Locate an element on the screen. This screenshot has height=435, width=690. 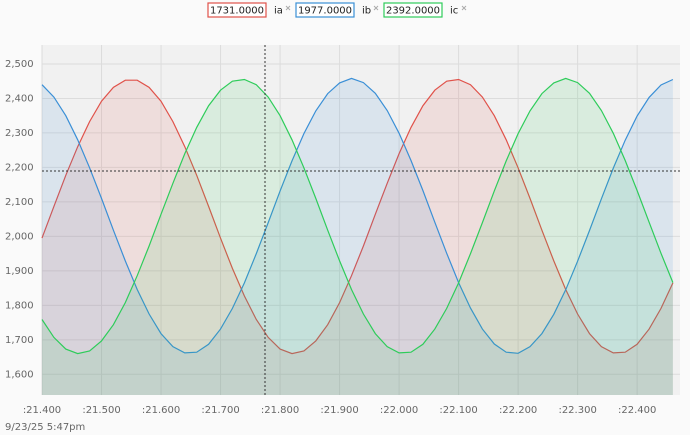
y-tick-label: 2,000 is located at coordinates (19, 236).